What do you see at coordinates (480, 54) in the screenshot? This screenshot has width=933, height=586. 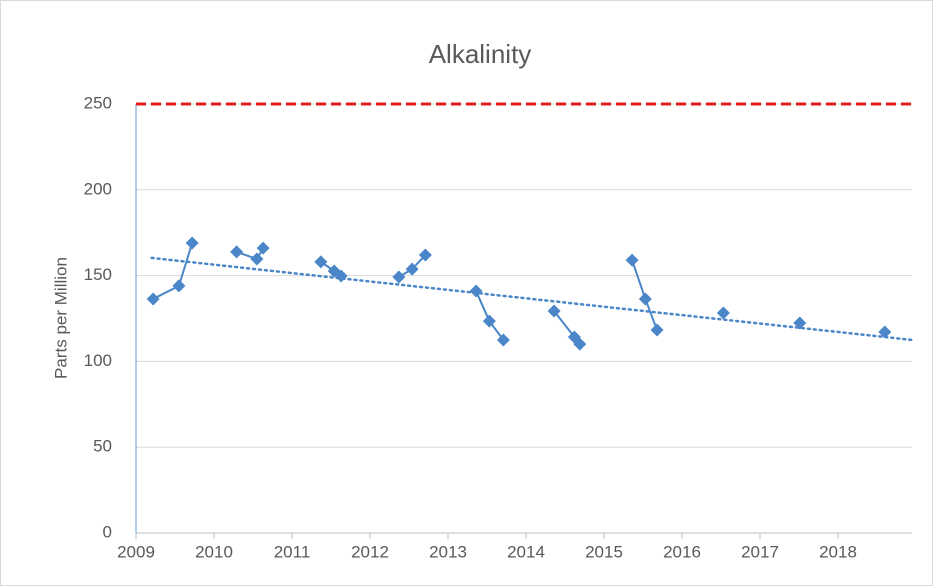 I see `chart-title: Alkalinity` at bounding box center [480, 54].